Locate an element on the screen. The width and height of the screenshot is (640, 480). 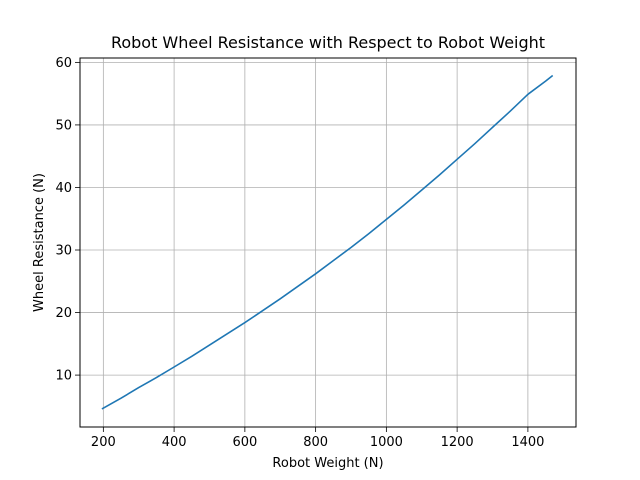
y-tick-label: 10 is located at coordinates (63, 376).